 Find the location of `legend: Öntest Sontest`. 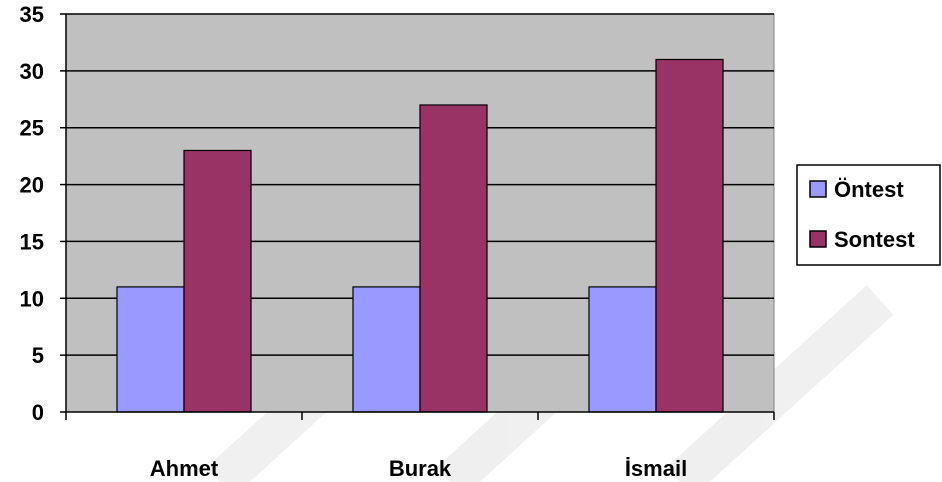

legend: Öntest Sontest is located at coordinates (868, 215).